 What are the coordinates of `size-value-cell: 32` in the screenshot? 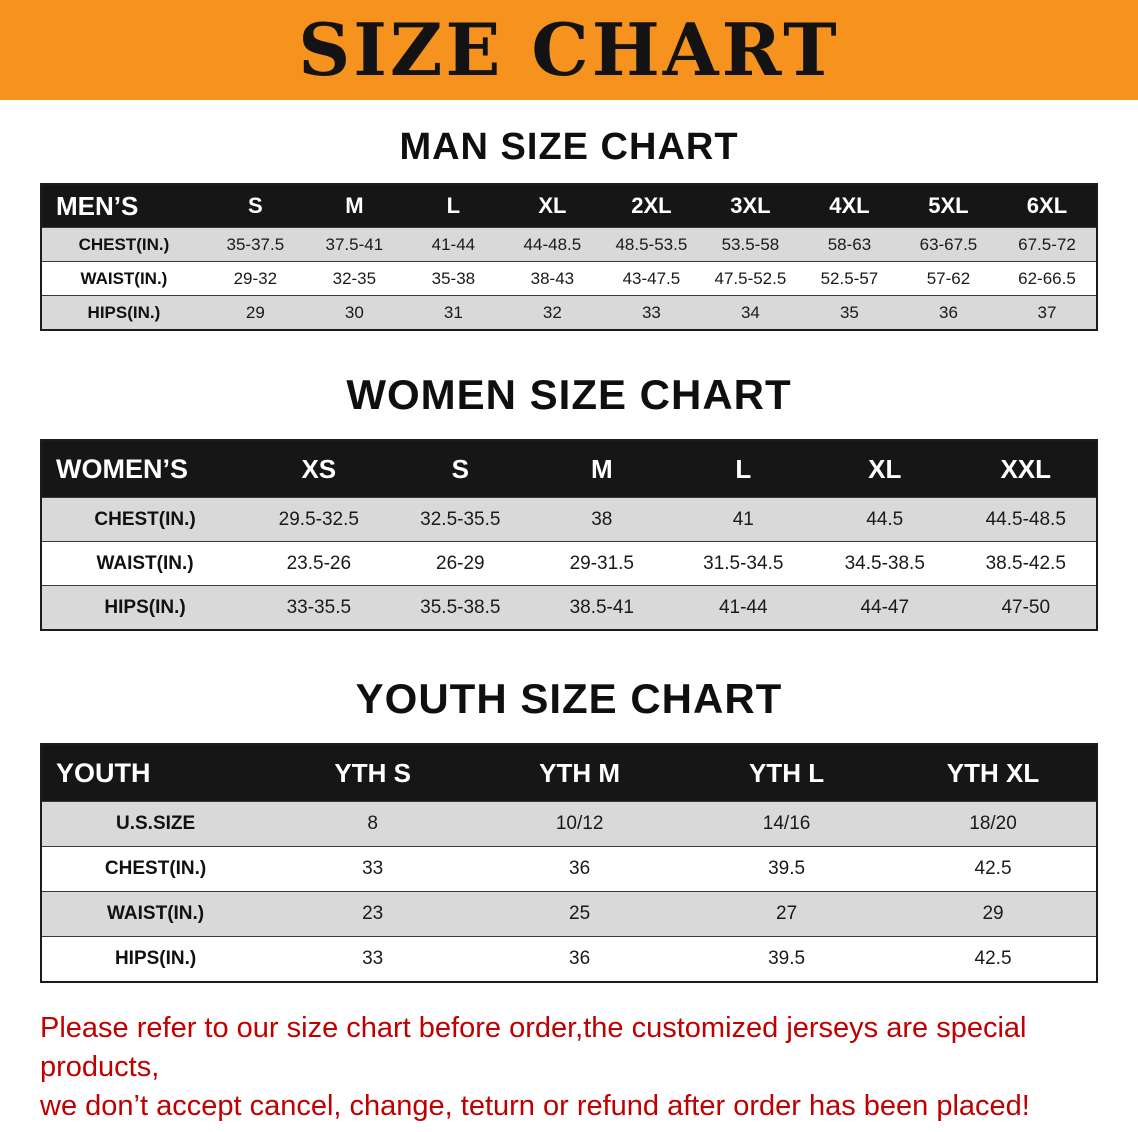 It's located at (552, 312).